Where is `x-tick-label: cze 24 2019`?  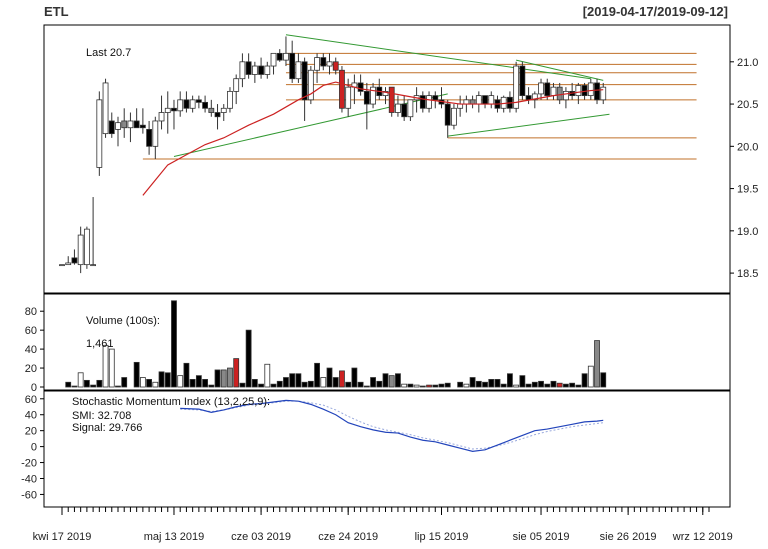
x-tick-label: cze 24 2019 is located at coordinates (348, 537).